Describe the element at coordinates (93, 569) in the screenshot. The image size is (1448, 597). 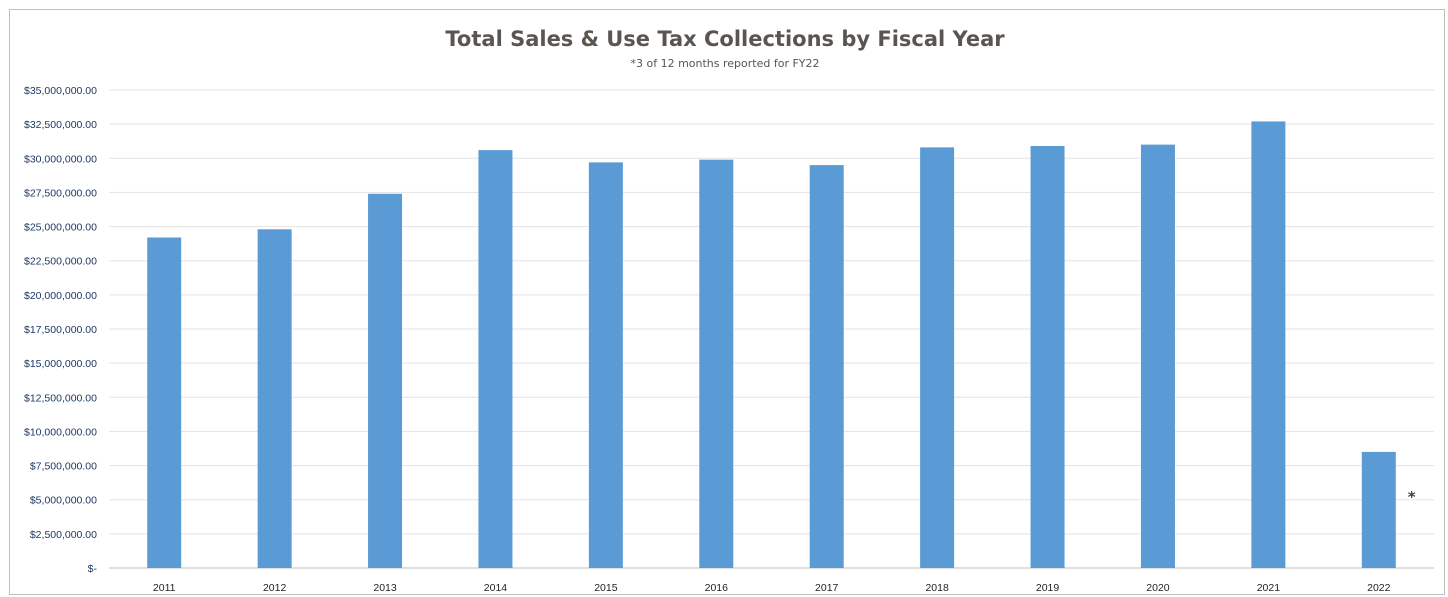
I see `y-tick-label: $-` at that location.